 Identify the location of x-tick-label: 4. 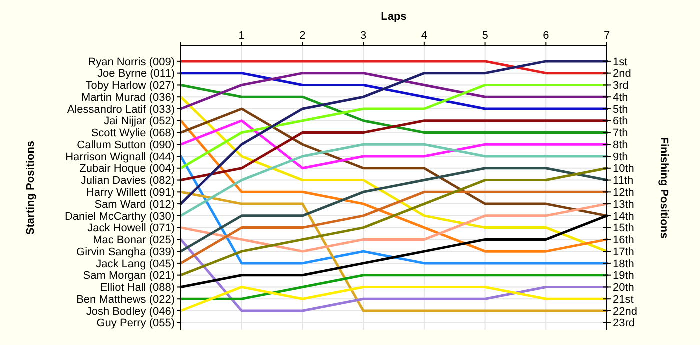
(424, 36).